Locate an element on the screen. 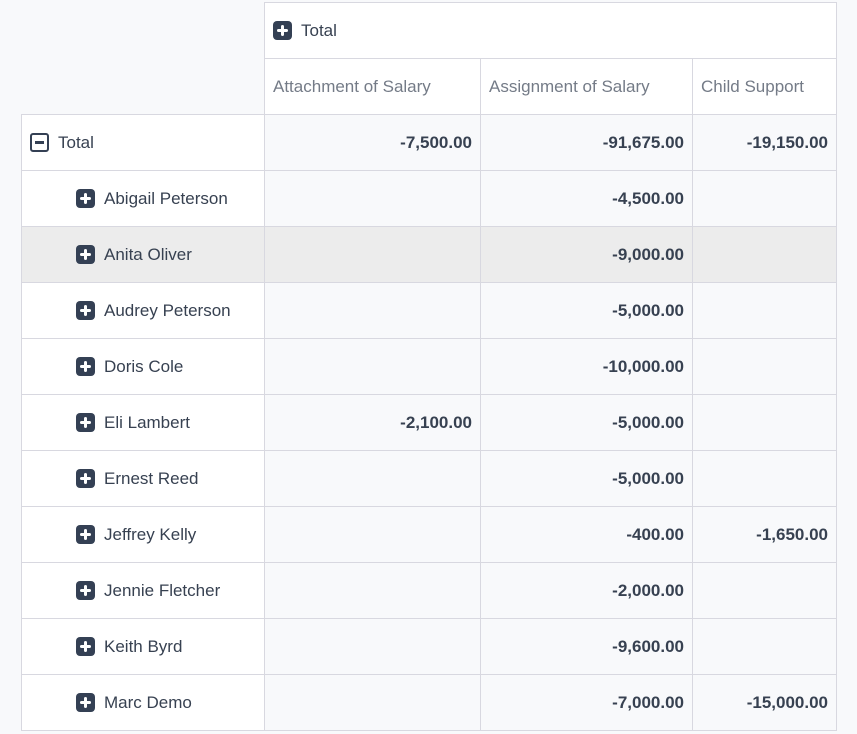 The width and height of the screenshot is (857, 734). row-label: Jeffrey Kelly is located at coordinates (150, 534).